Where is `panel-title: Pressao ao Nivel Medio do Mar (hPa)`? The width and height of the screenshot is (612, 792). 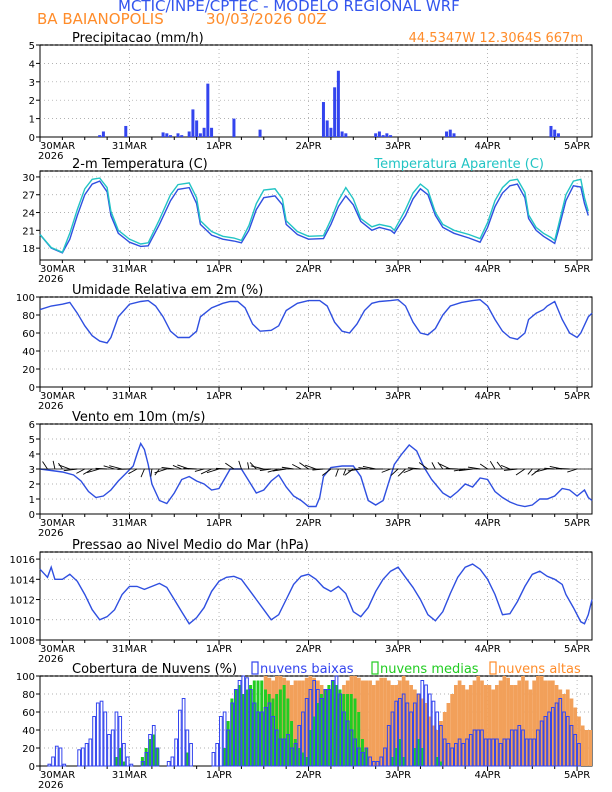 panel-title: Pressao ao Nivel Medio do Mar (hPa) is located at coordinates (190, 545).